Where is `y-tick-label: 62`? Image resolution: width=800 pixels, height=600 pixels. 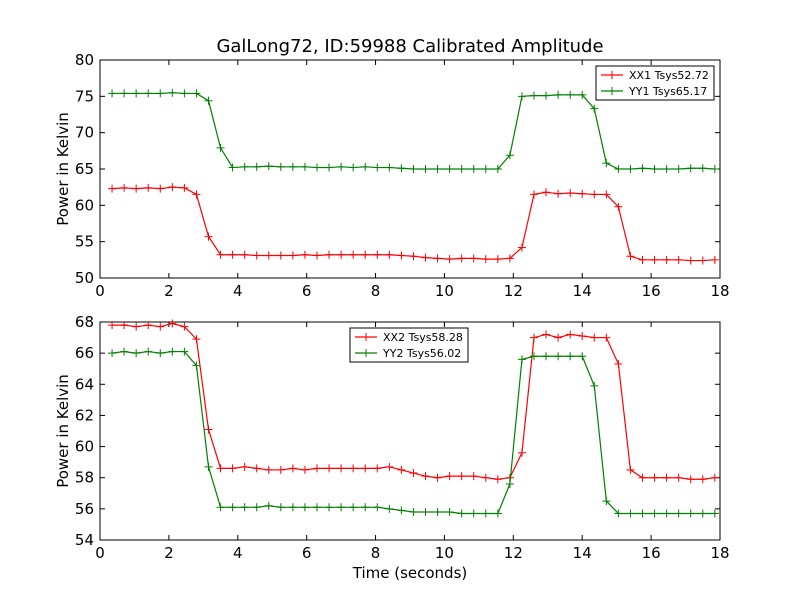 y-tick-label: 62 is located at coordinates (84, 415).